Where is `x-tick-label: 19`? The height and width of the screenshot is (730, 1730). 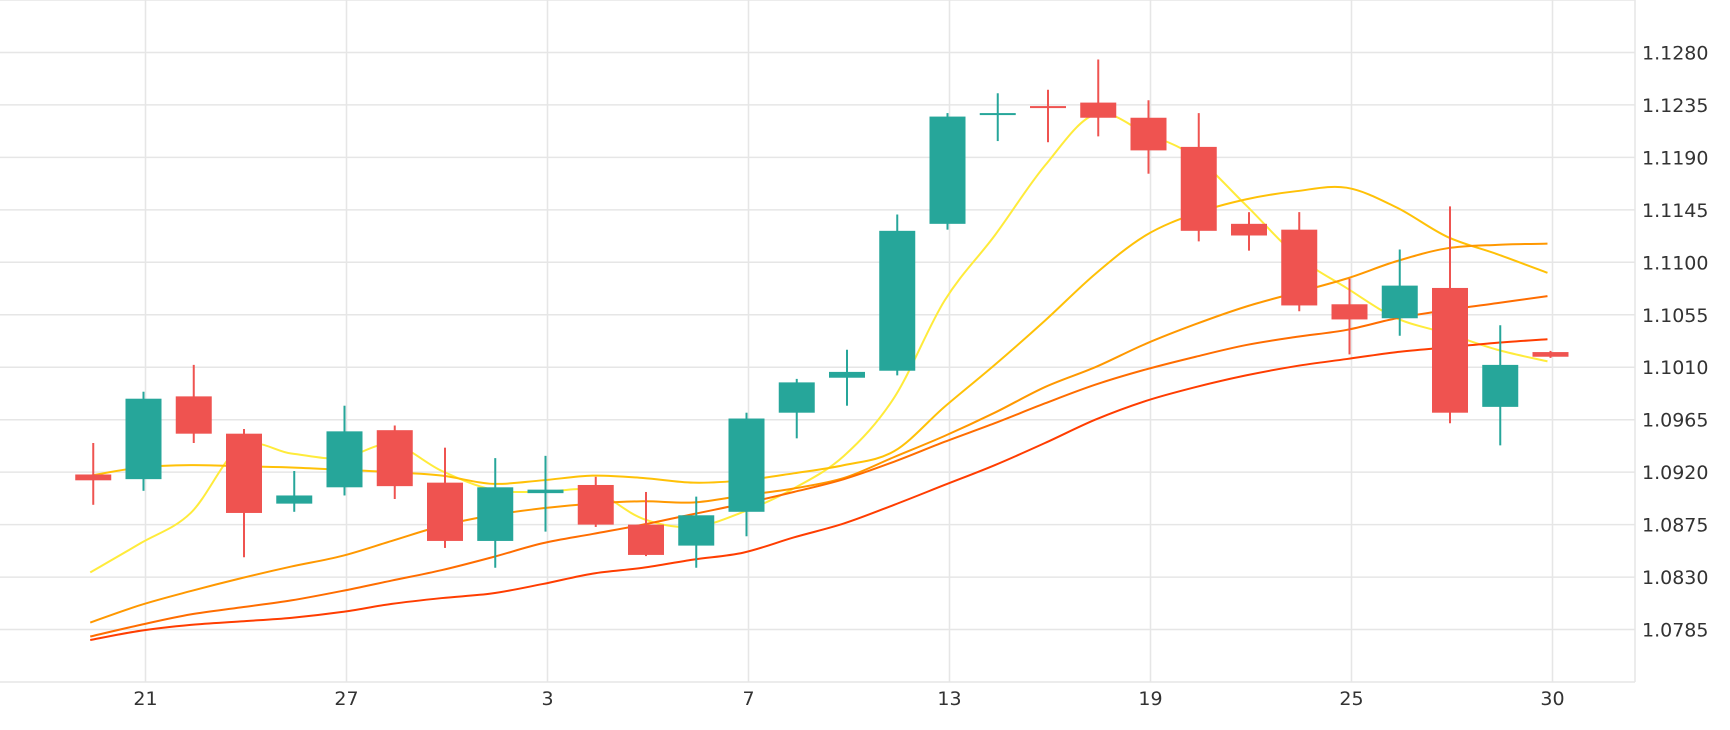
x-tick-label: 19 is located at coordinates (1150, 699).